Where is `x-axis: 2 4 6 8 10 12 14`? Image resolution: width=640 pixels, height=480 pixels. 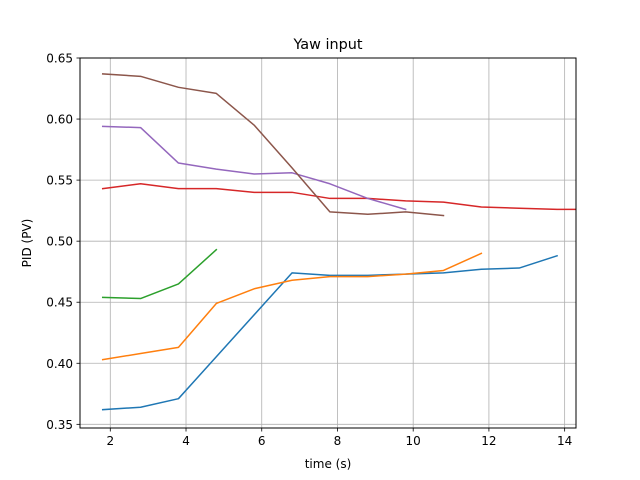
x-axis: 2 4 6 8 10 12 14 is located at coordinates (339, 438).